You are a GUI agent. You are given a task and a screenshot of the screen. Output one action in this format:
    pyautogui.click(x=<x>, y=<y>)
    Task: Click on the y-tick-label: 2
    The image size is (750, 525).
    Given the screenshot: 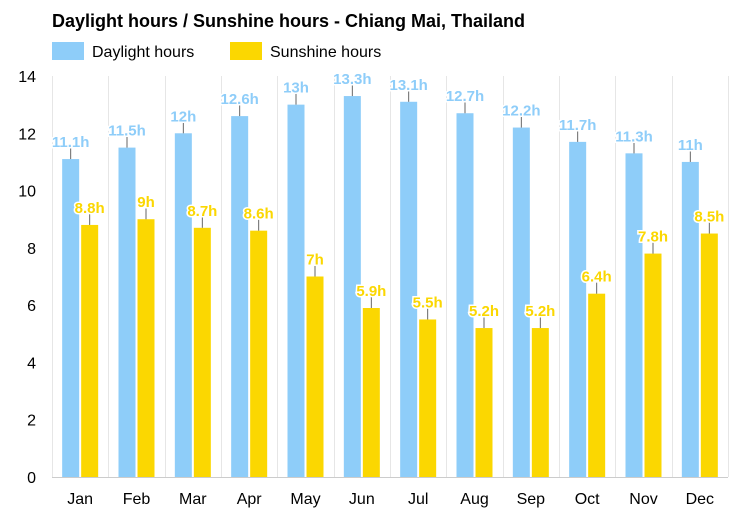 What is the action you would take?
    pyautogui.click(x=31, y=421)
    